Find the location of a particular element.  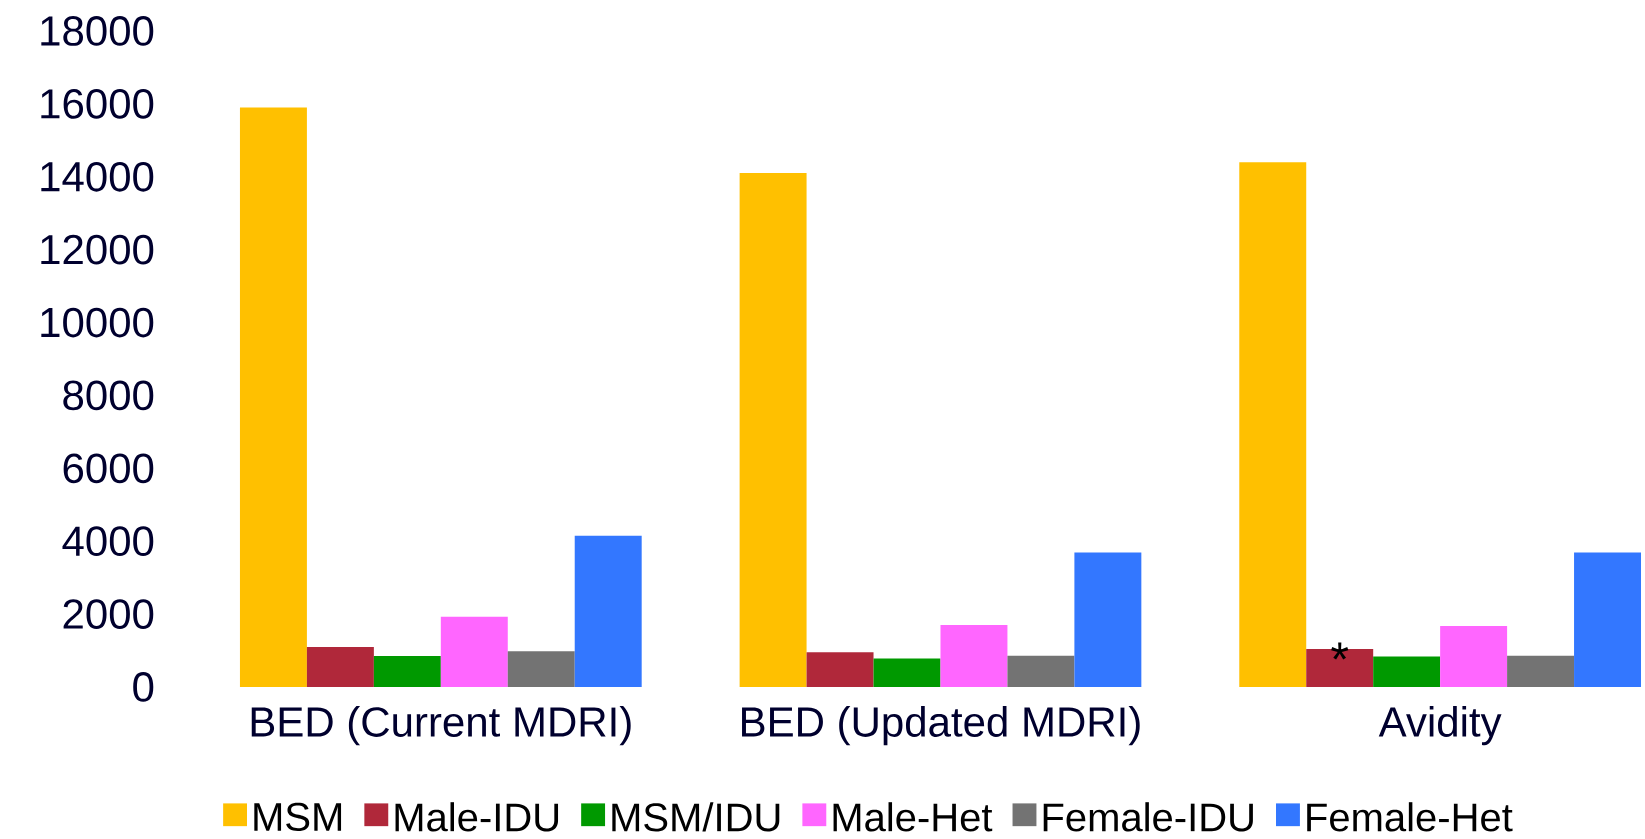

legend-label: Female-IDU is located at coordinates (1148, 817).